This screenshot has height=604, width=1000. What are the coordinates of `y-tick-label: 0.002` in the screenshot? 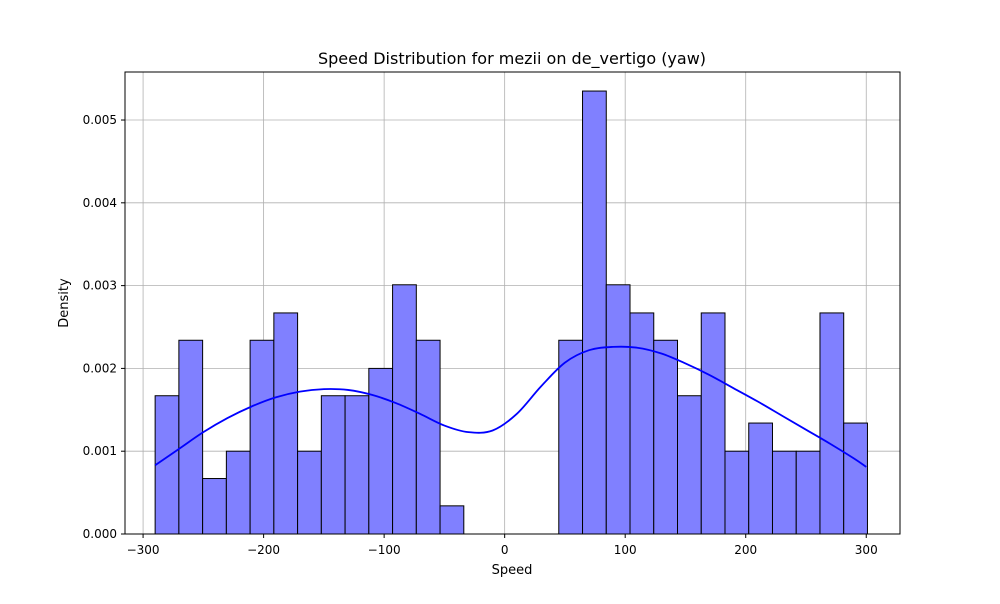 It's located at (100, 368).